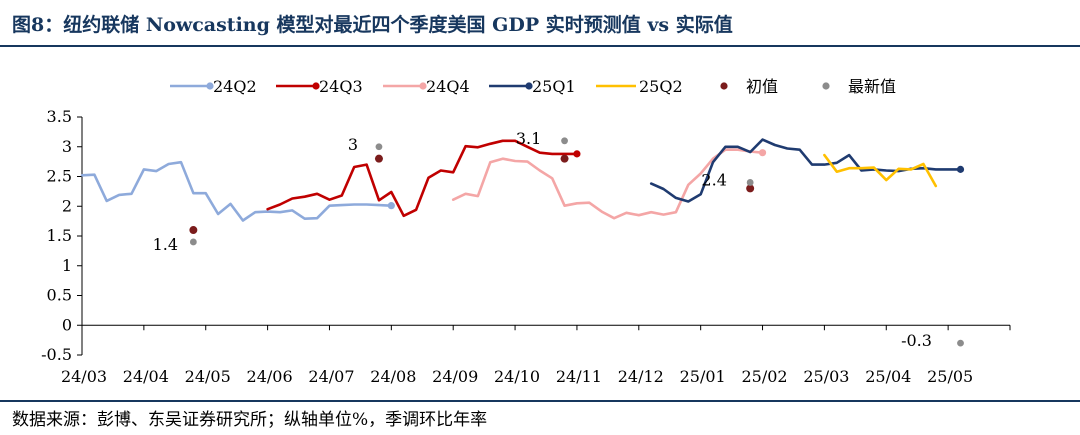 The height and width of the screenshot is (435, 1080). What do you see at coordinates (391, 206) in the screenshot?
I see `series-end-marker-24Q2` at bounding box center [391, 206].